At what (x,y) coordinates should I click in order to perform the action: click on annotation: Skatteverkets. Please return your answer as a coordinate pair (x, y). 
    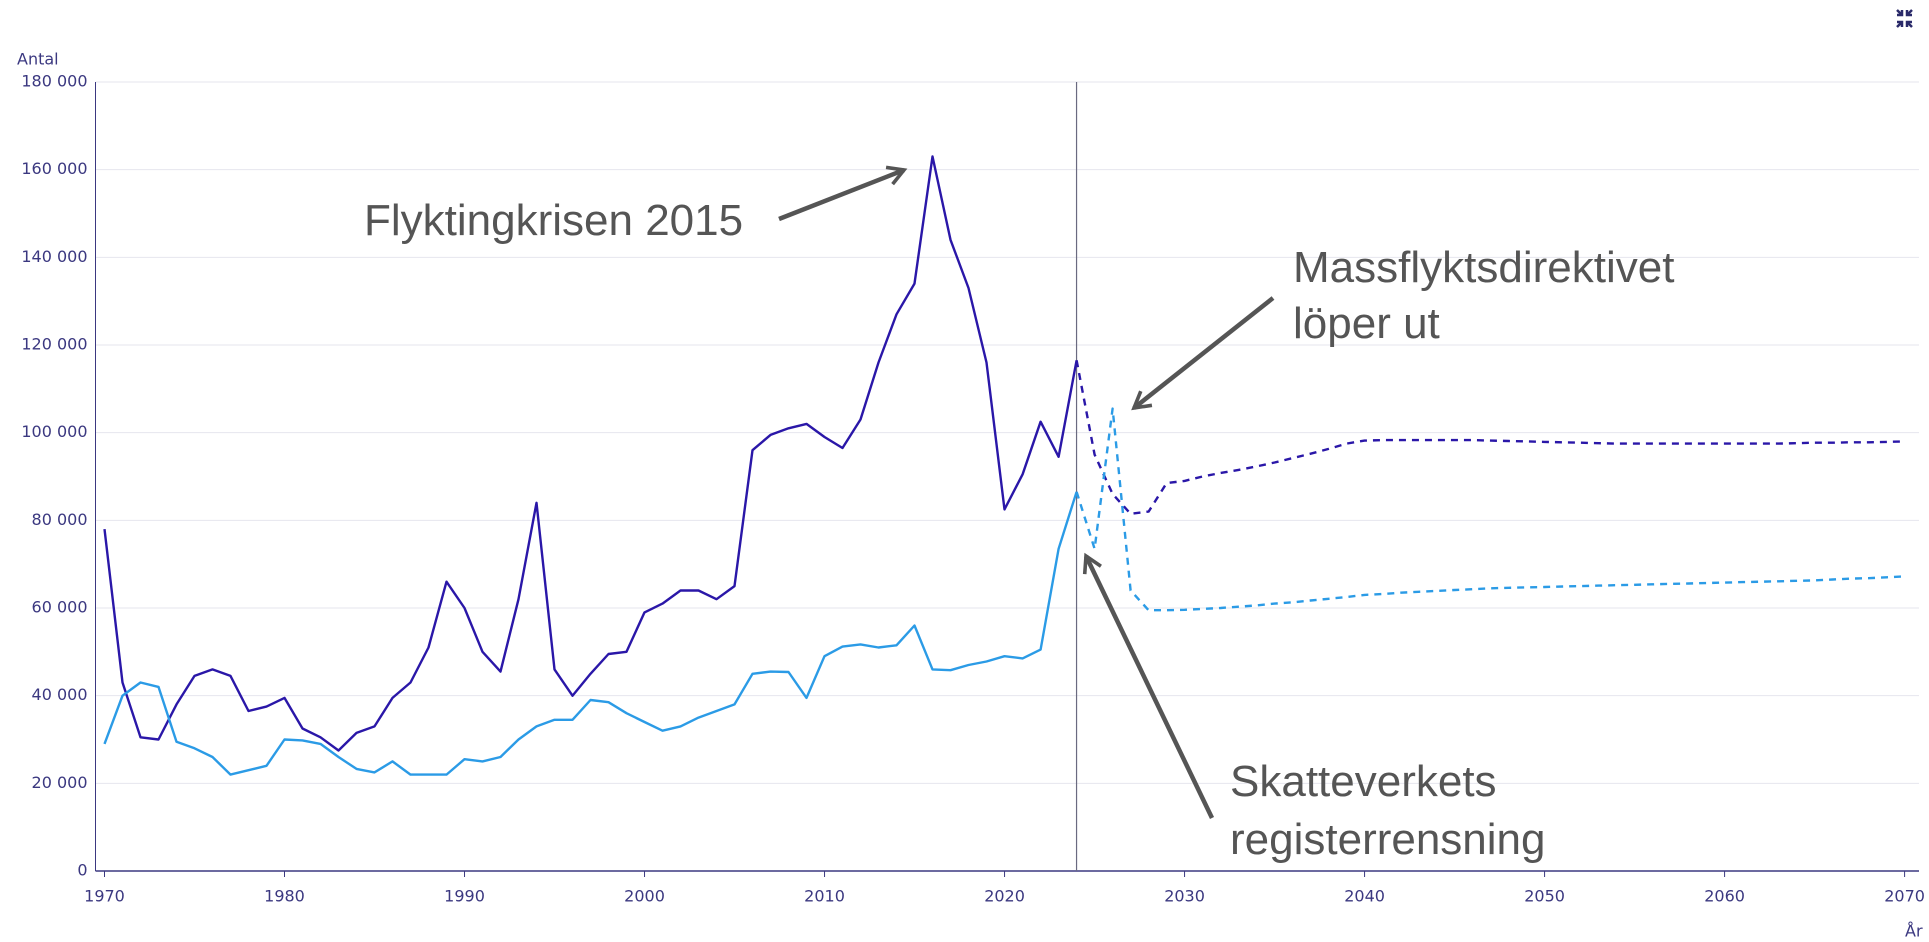
    Looking at the image, I should click on (1363, 781).